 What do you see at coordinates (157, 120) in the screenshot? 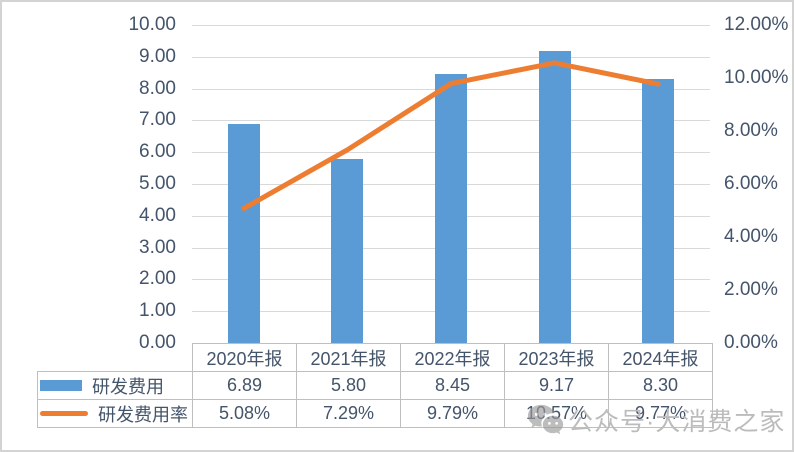
I see `left-axis-tick: 7.00` at bounding box center [157, 120].